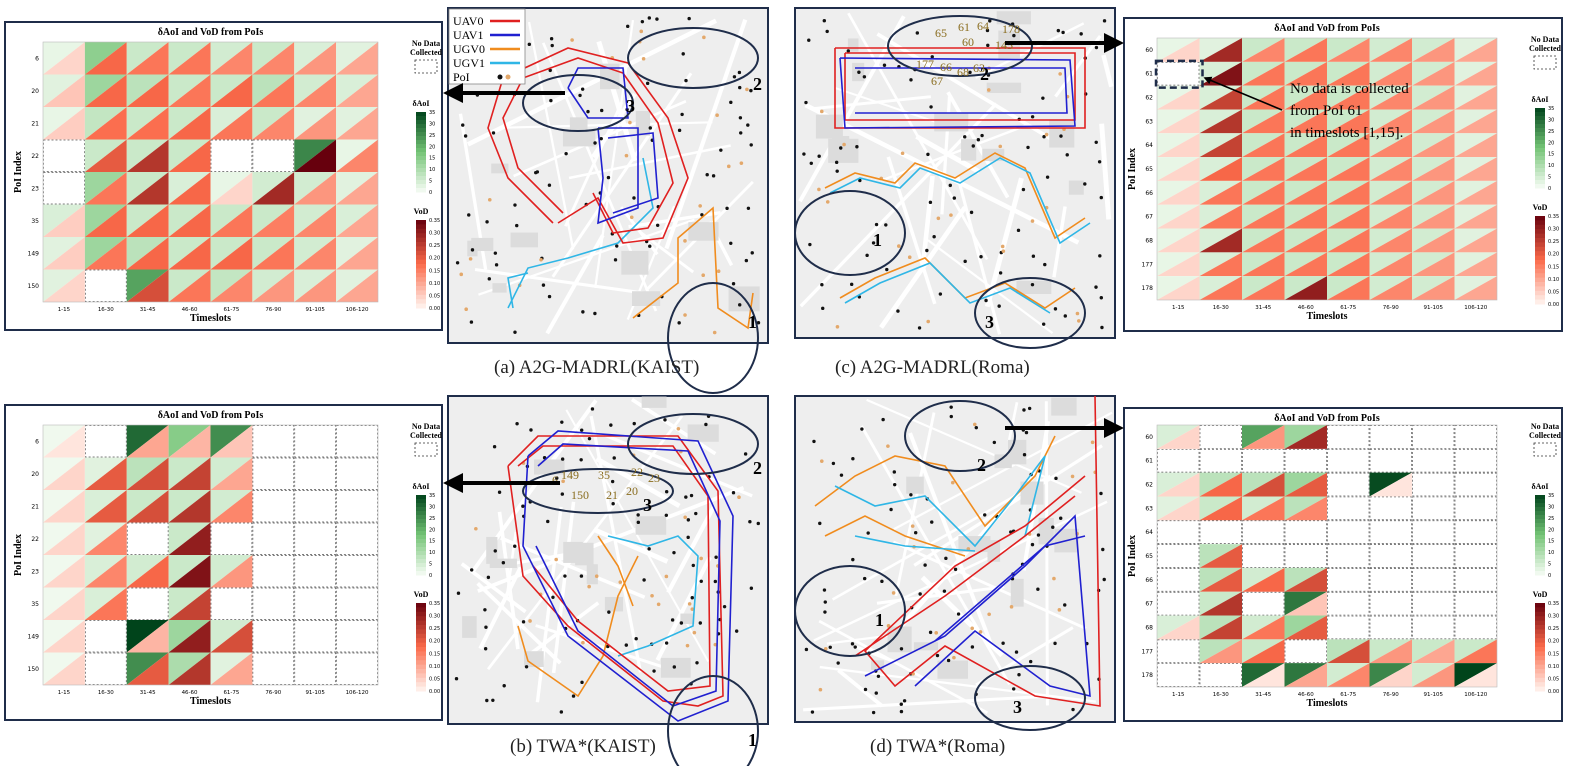 The width and height of the screenshot is (1572, 766). What do you see at coordinates (434, 654) in the screenshot?
I see `vod-colorbar-tick: 0.15` at bounding box center [434, 654].